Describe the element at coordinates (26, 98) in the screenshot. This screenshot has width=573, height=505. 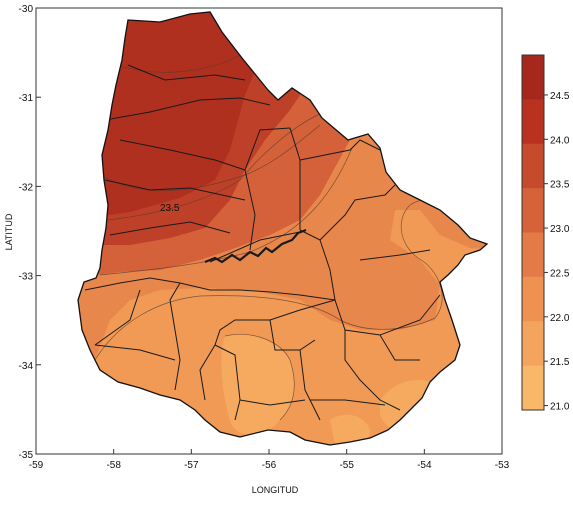
I see `y-tick-label: -31` at that location.